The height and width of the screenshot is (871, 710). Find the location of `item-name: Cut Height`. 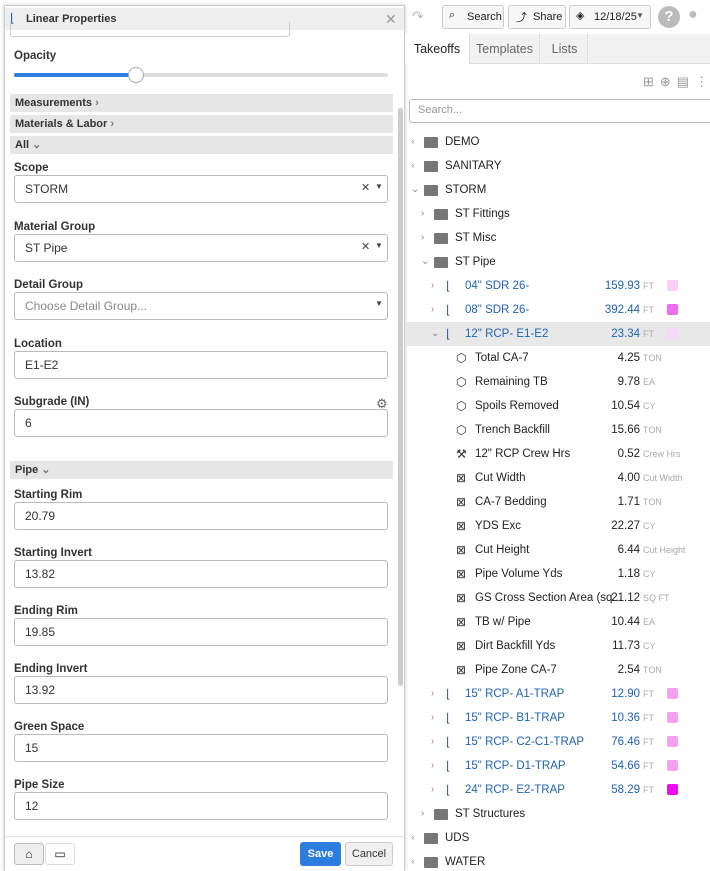

item-name: Cut Height is located at coordinates (502, 550).